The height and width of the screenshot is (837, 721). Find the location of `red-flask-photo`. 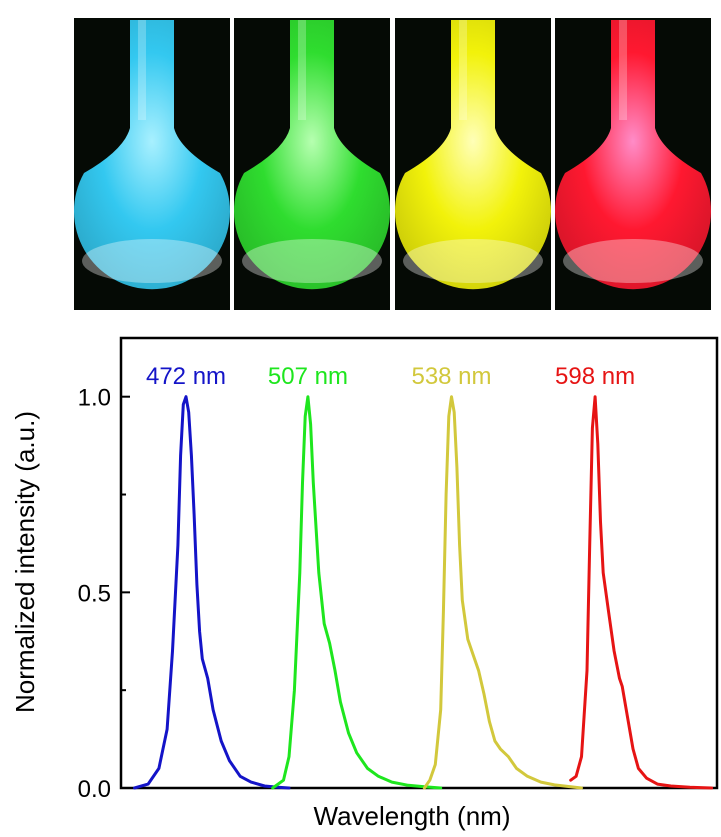

red-flask-photo is located at coordinates (633, 164).